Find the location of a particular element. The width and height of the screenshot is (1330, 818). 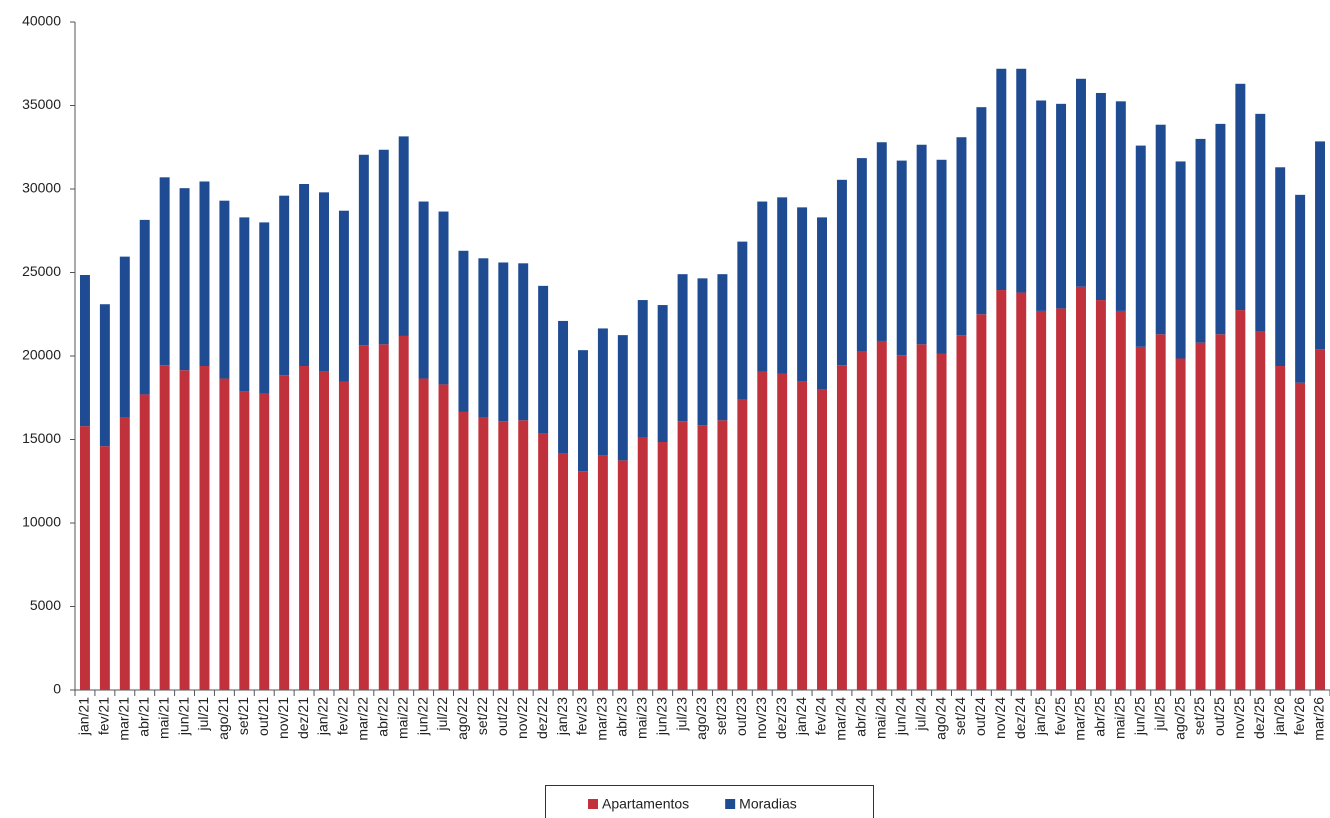

x-tick-label: mar/24 is located at coordinates (841, 719).